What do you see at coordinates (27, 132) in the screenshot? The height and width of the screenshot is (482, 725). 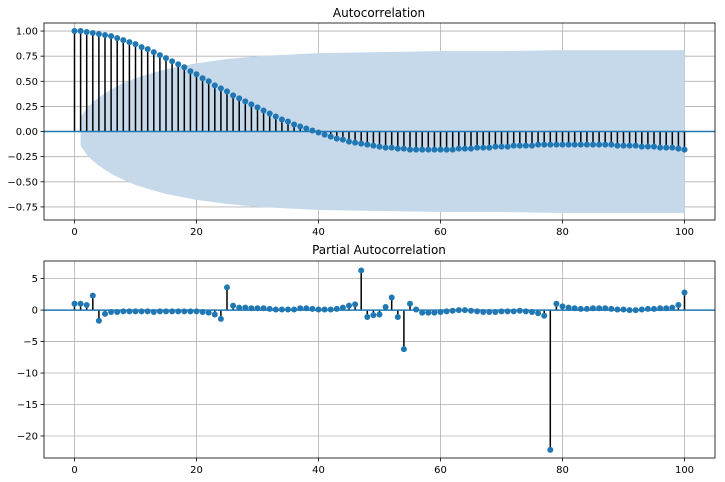 I see `acf-ytick-label-3: 0.00` at bounding box center [27, 132].